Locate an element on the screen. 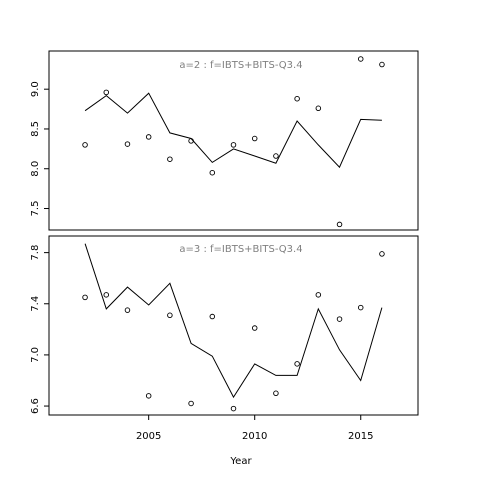  x-tick-label: 2005 is located at coordinates (148, 436).